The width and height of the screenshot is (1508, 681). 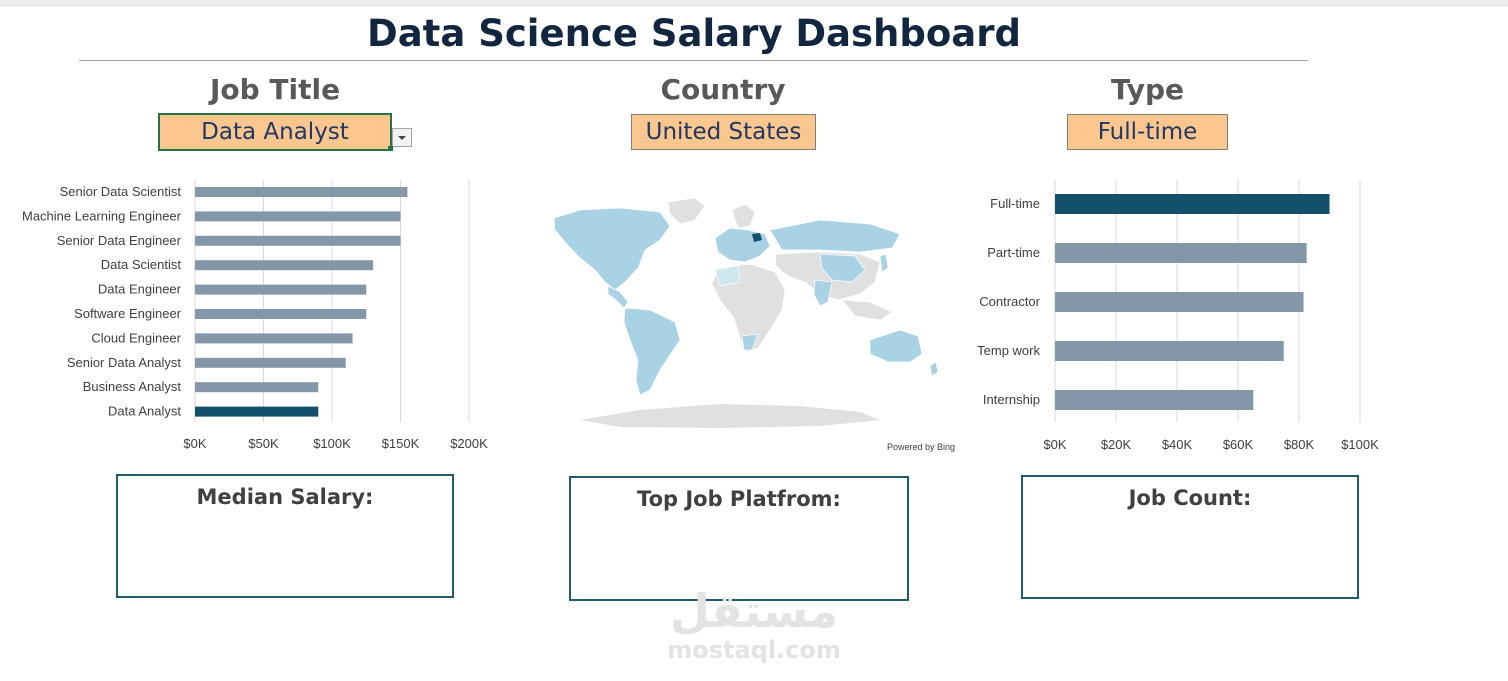 What do you see at coordinates (263, 443) in the screenshot?
I see `x-tick-label: $50K` at bounding box center [263, 443].